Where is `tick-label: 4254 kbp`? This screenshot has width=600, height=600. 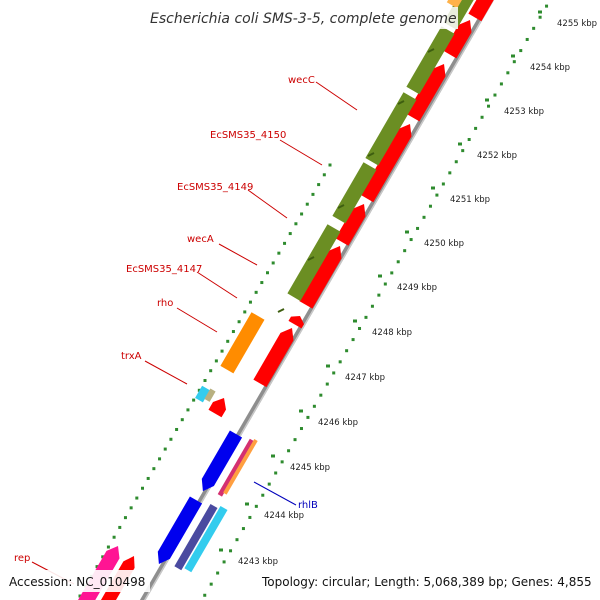 tick-label: 4254 kbp is located at coordinates (550, 68).